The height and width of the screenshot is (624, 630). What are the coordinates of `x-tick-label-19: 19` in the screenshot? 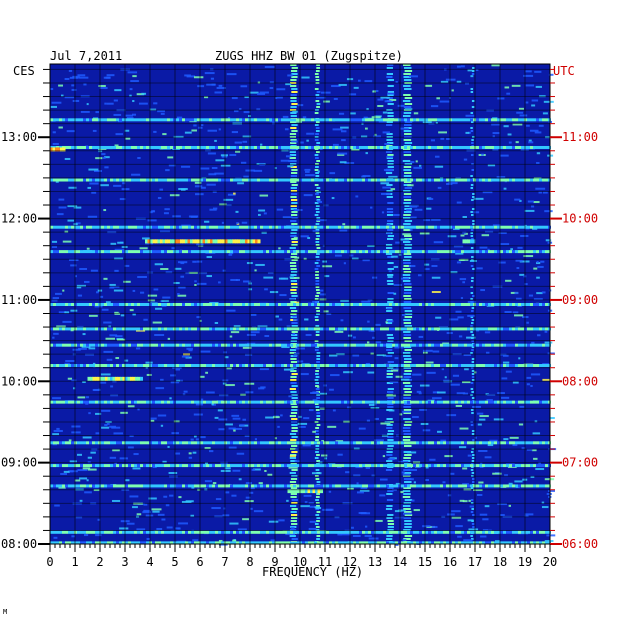 It's located at (525, 562).